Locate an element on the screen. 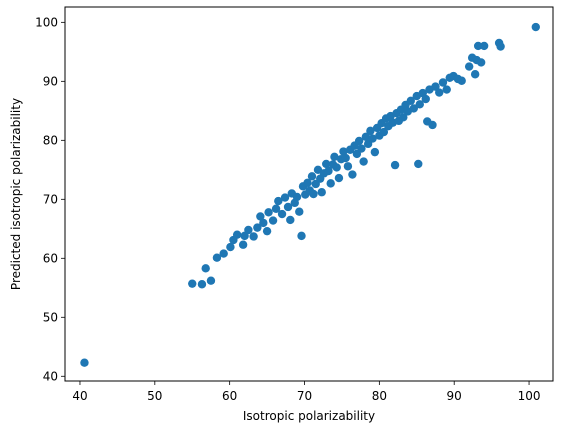 The height and width of the screenshot is (432, 571). y-tick-label: 100 is located at coordinates (46, 22).